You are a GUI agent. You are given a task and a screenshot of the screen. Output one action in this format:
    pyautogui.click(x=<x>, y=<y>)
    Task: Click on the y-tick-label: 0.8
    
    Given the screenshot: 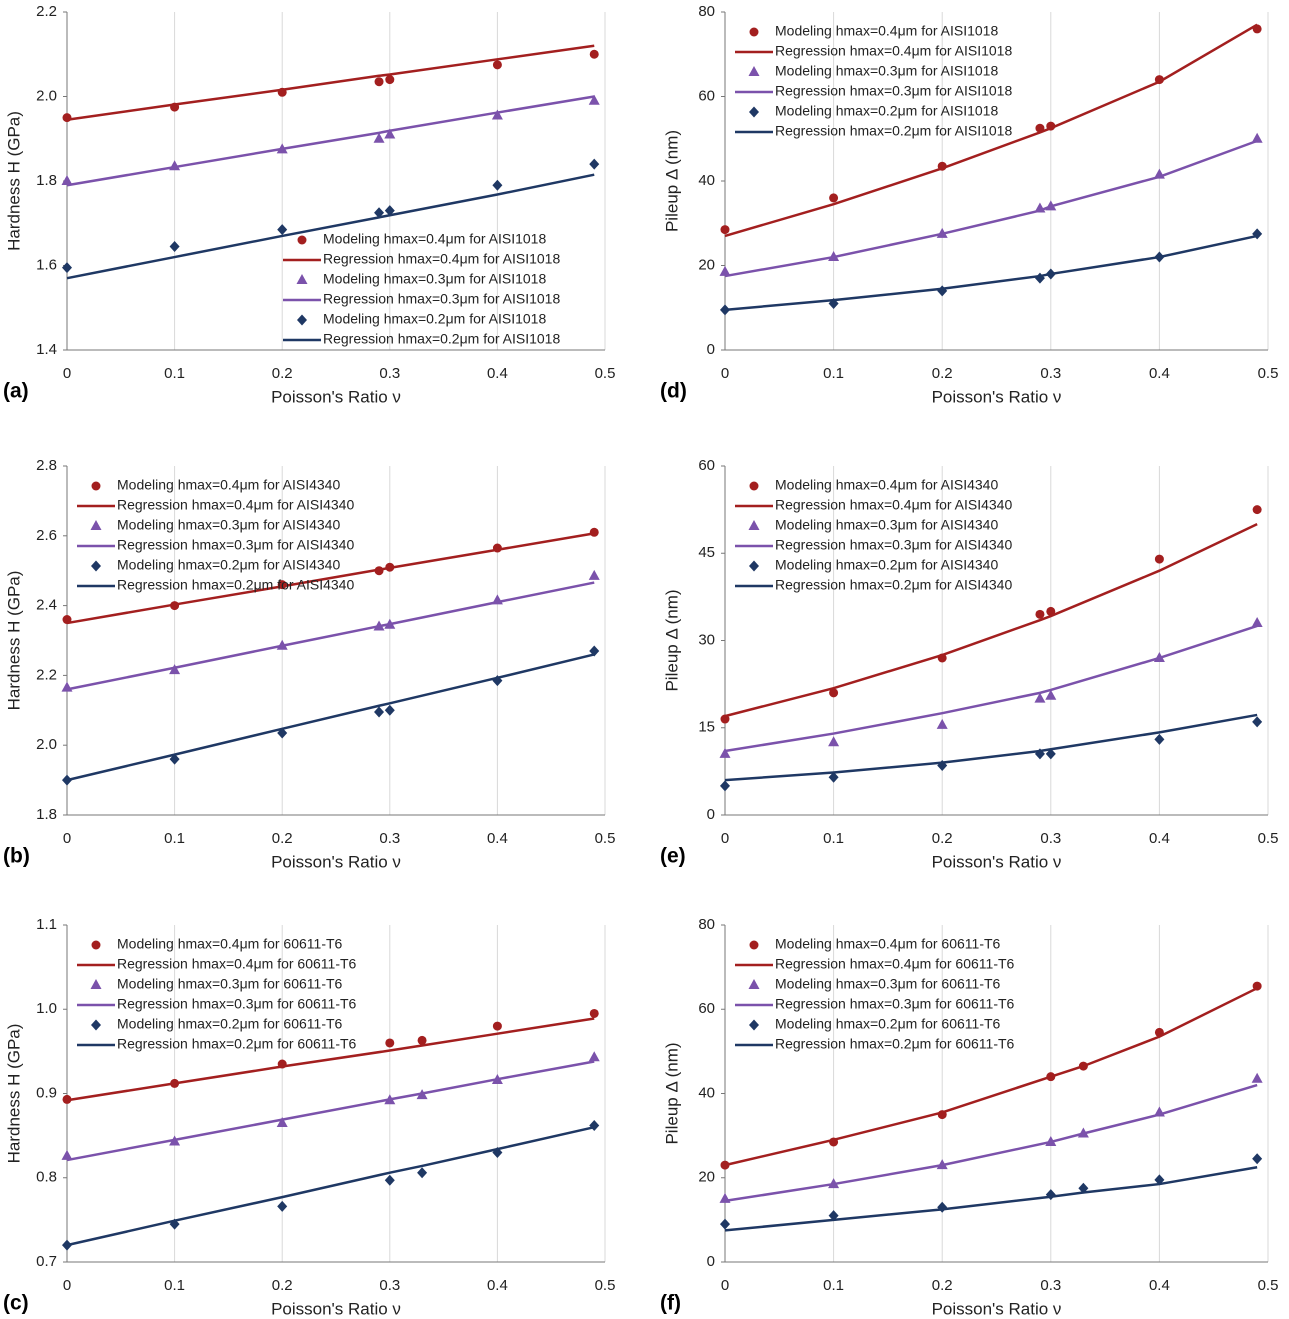 What is the action you would take?
    pyautogui.click(x=46, y=1177)
    